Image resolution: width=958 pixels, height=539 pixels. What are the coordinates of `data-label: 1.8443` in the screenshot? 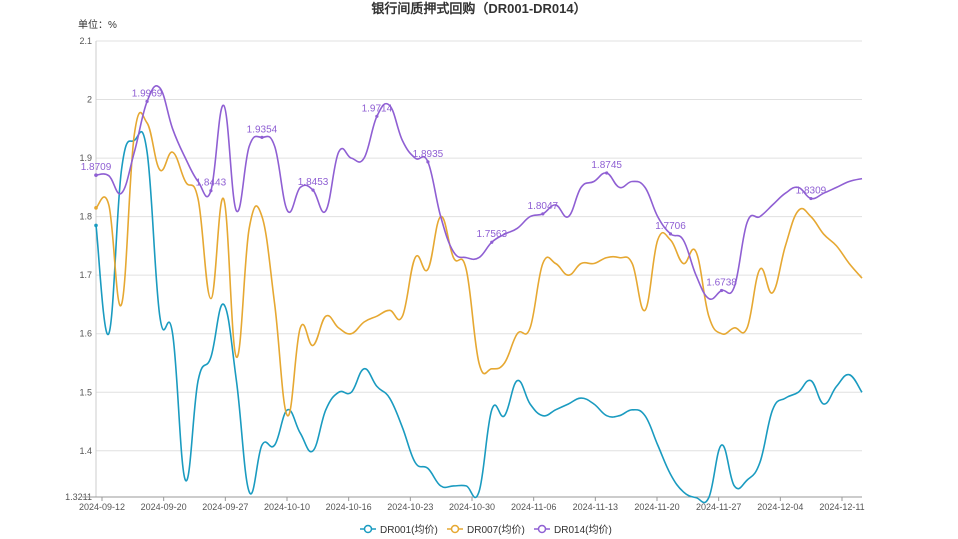 It's located at (211, 183).